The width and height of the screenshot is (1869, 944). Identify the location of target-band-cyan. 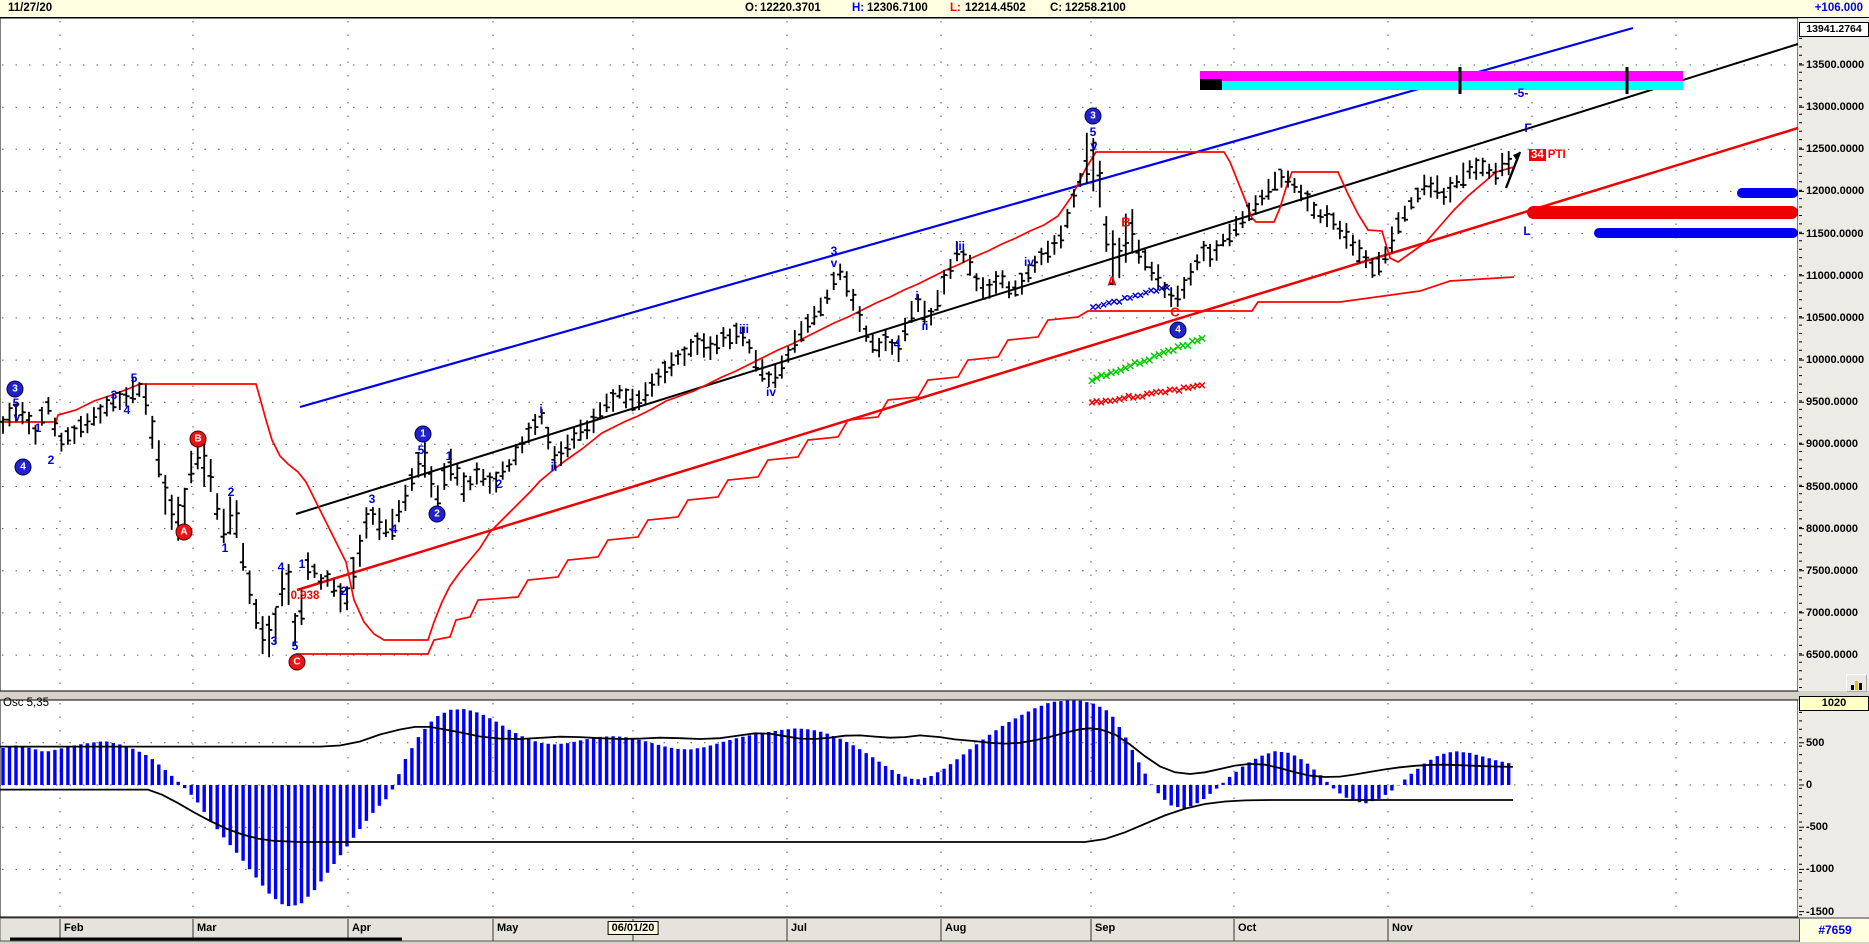
(1452, 85).